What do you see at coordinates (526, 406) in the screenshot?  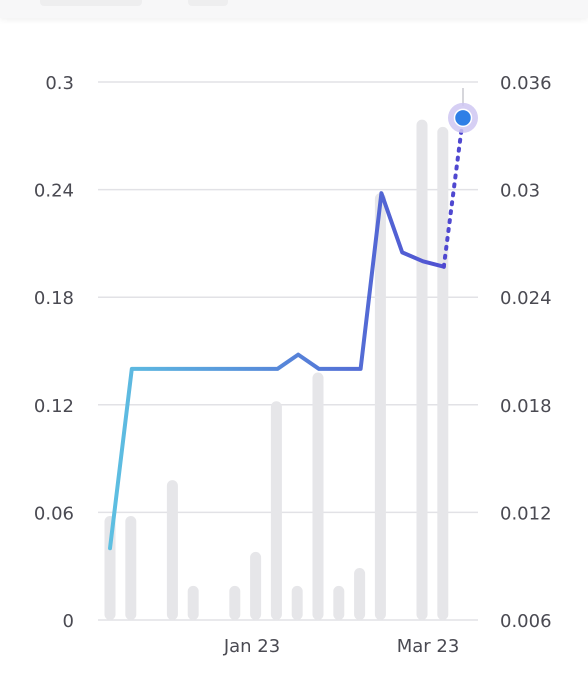 I see `y-right-tick-label: 0.018` at bounding box center [526, 406].